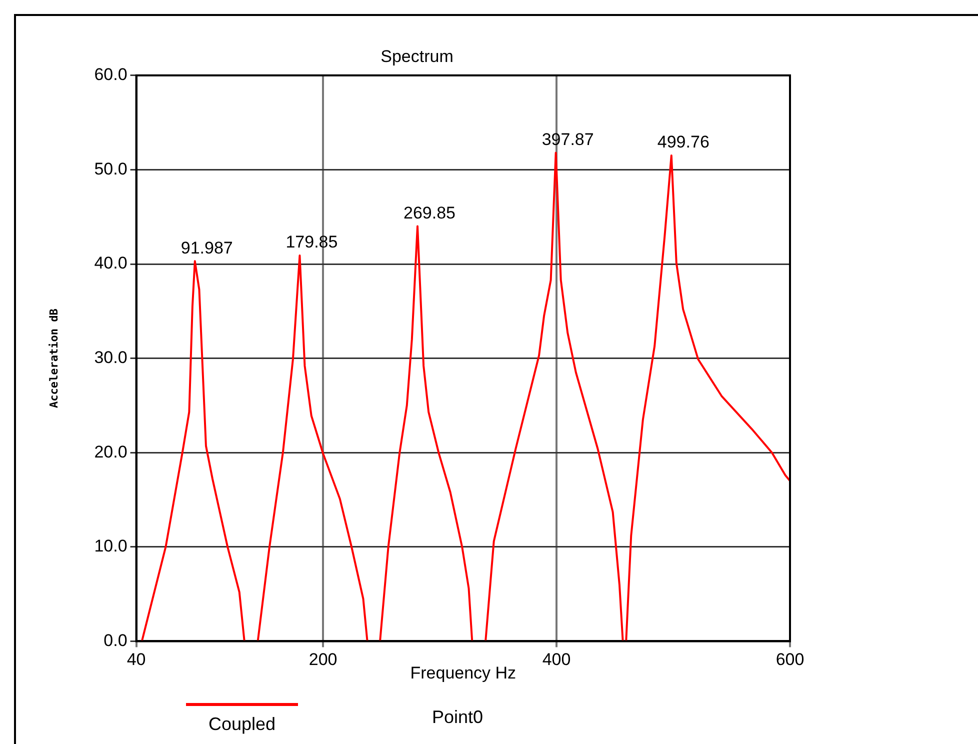 The width and height of the screenshot is (978, 744). I want to click on annotation: 91.987, so click(206, 248).